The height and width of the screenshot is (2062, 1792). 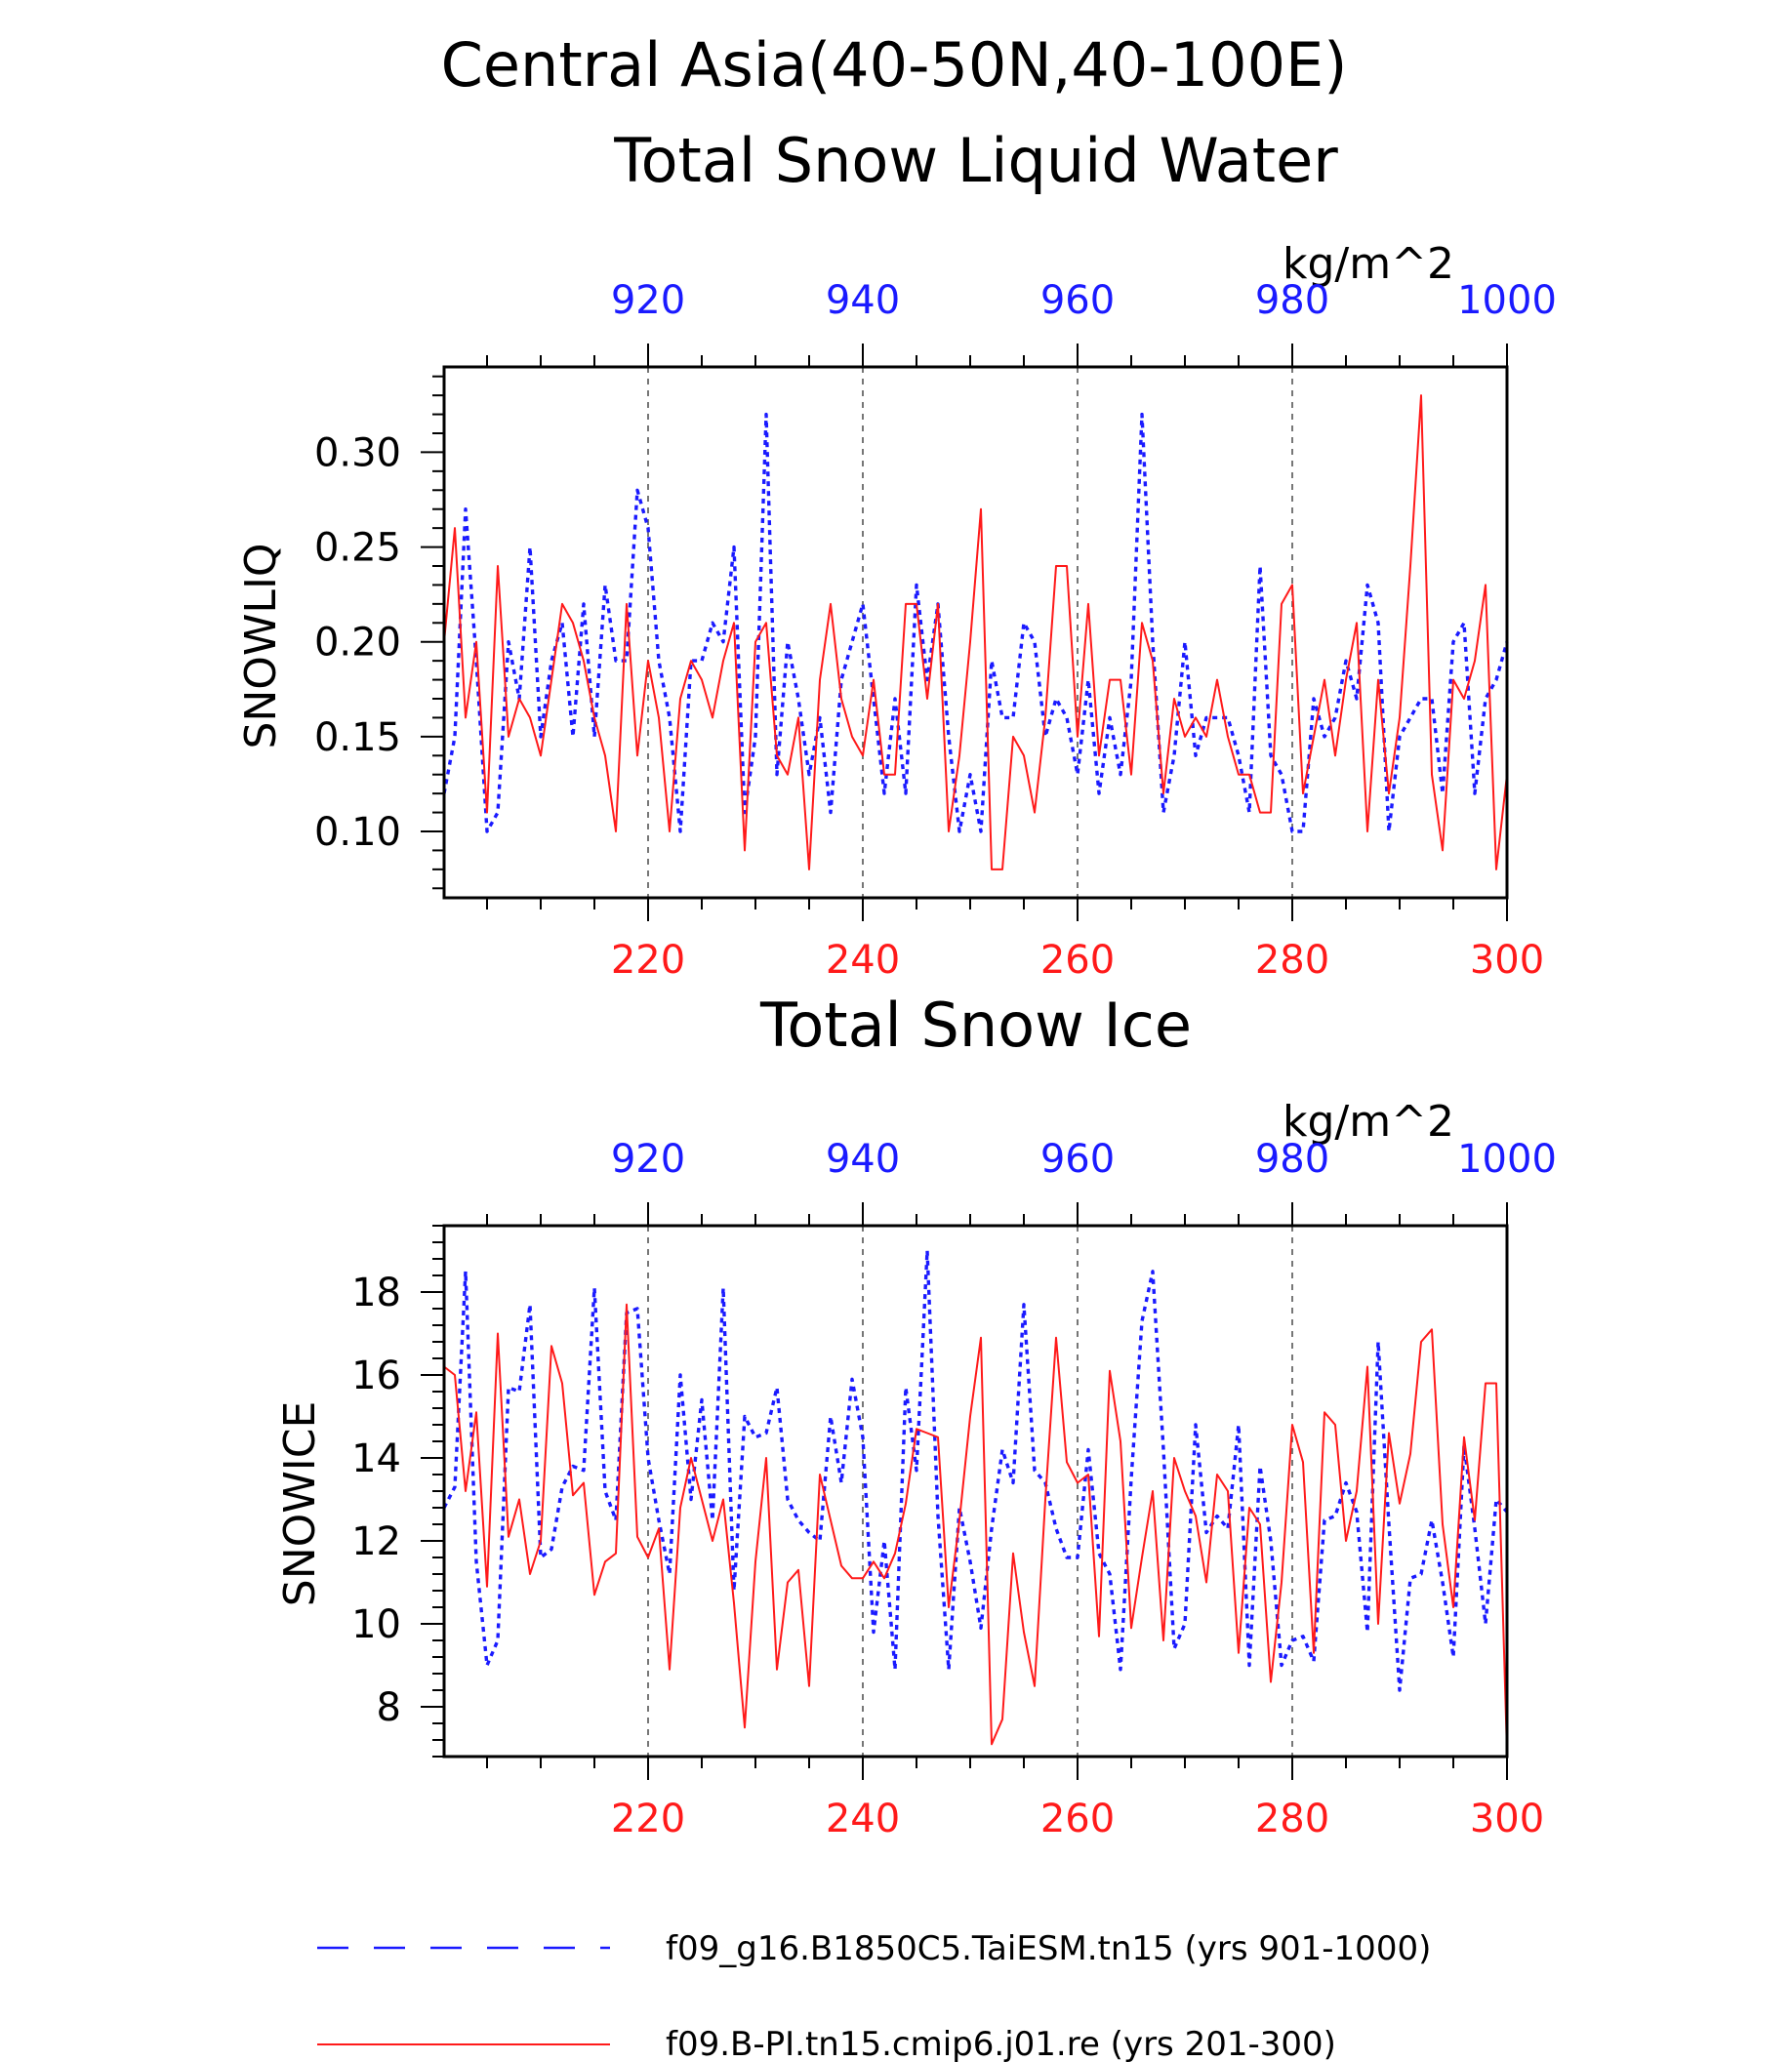 I want to click on panel-2-ytick-label: 8, so click(x=389, y=1707).